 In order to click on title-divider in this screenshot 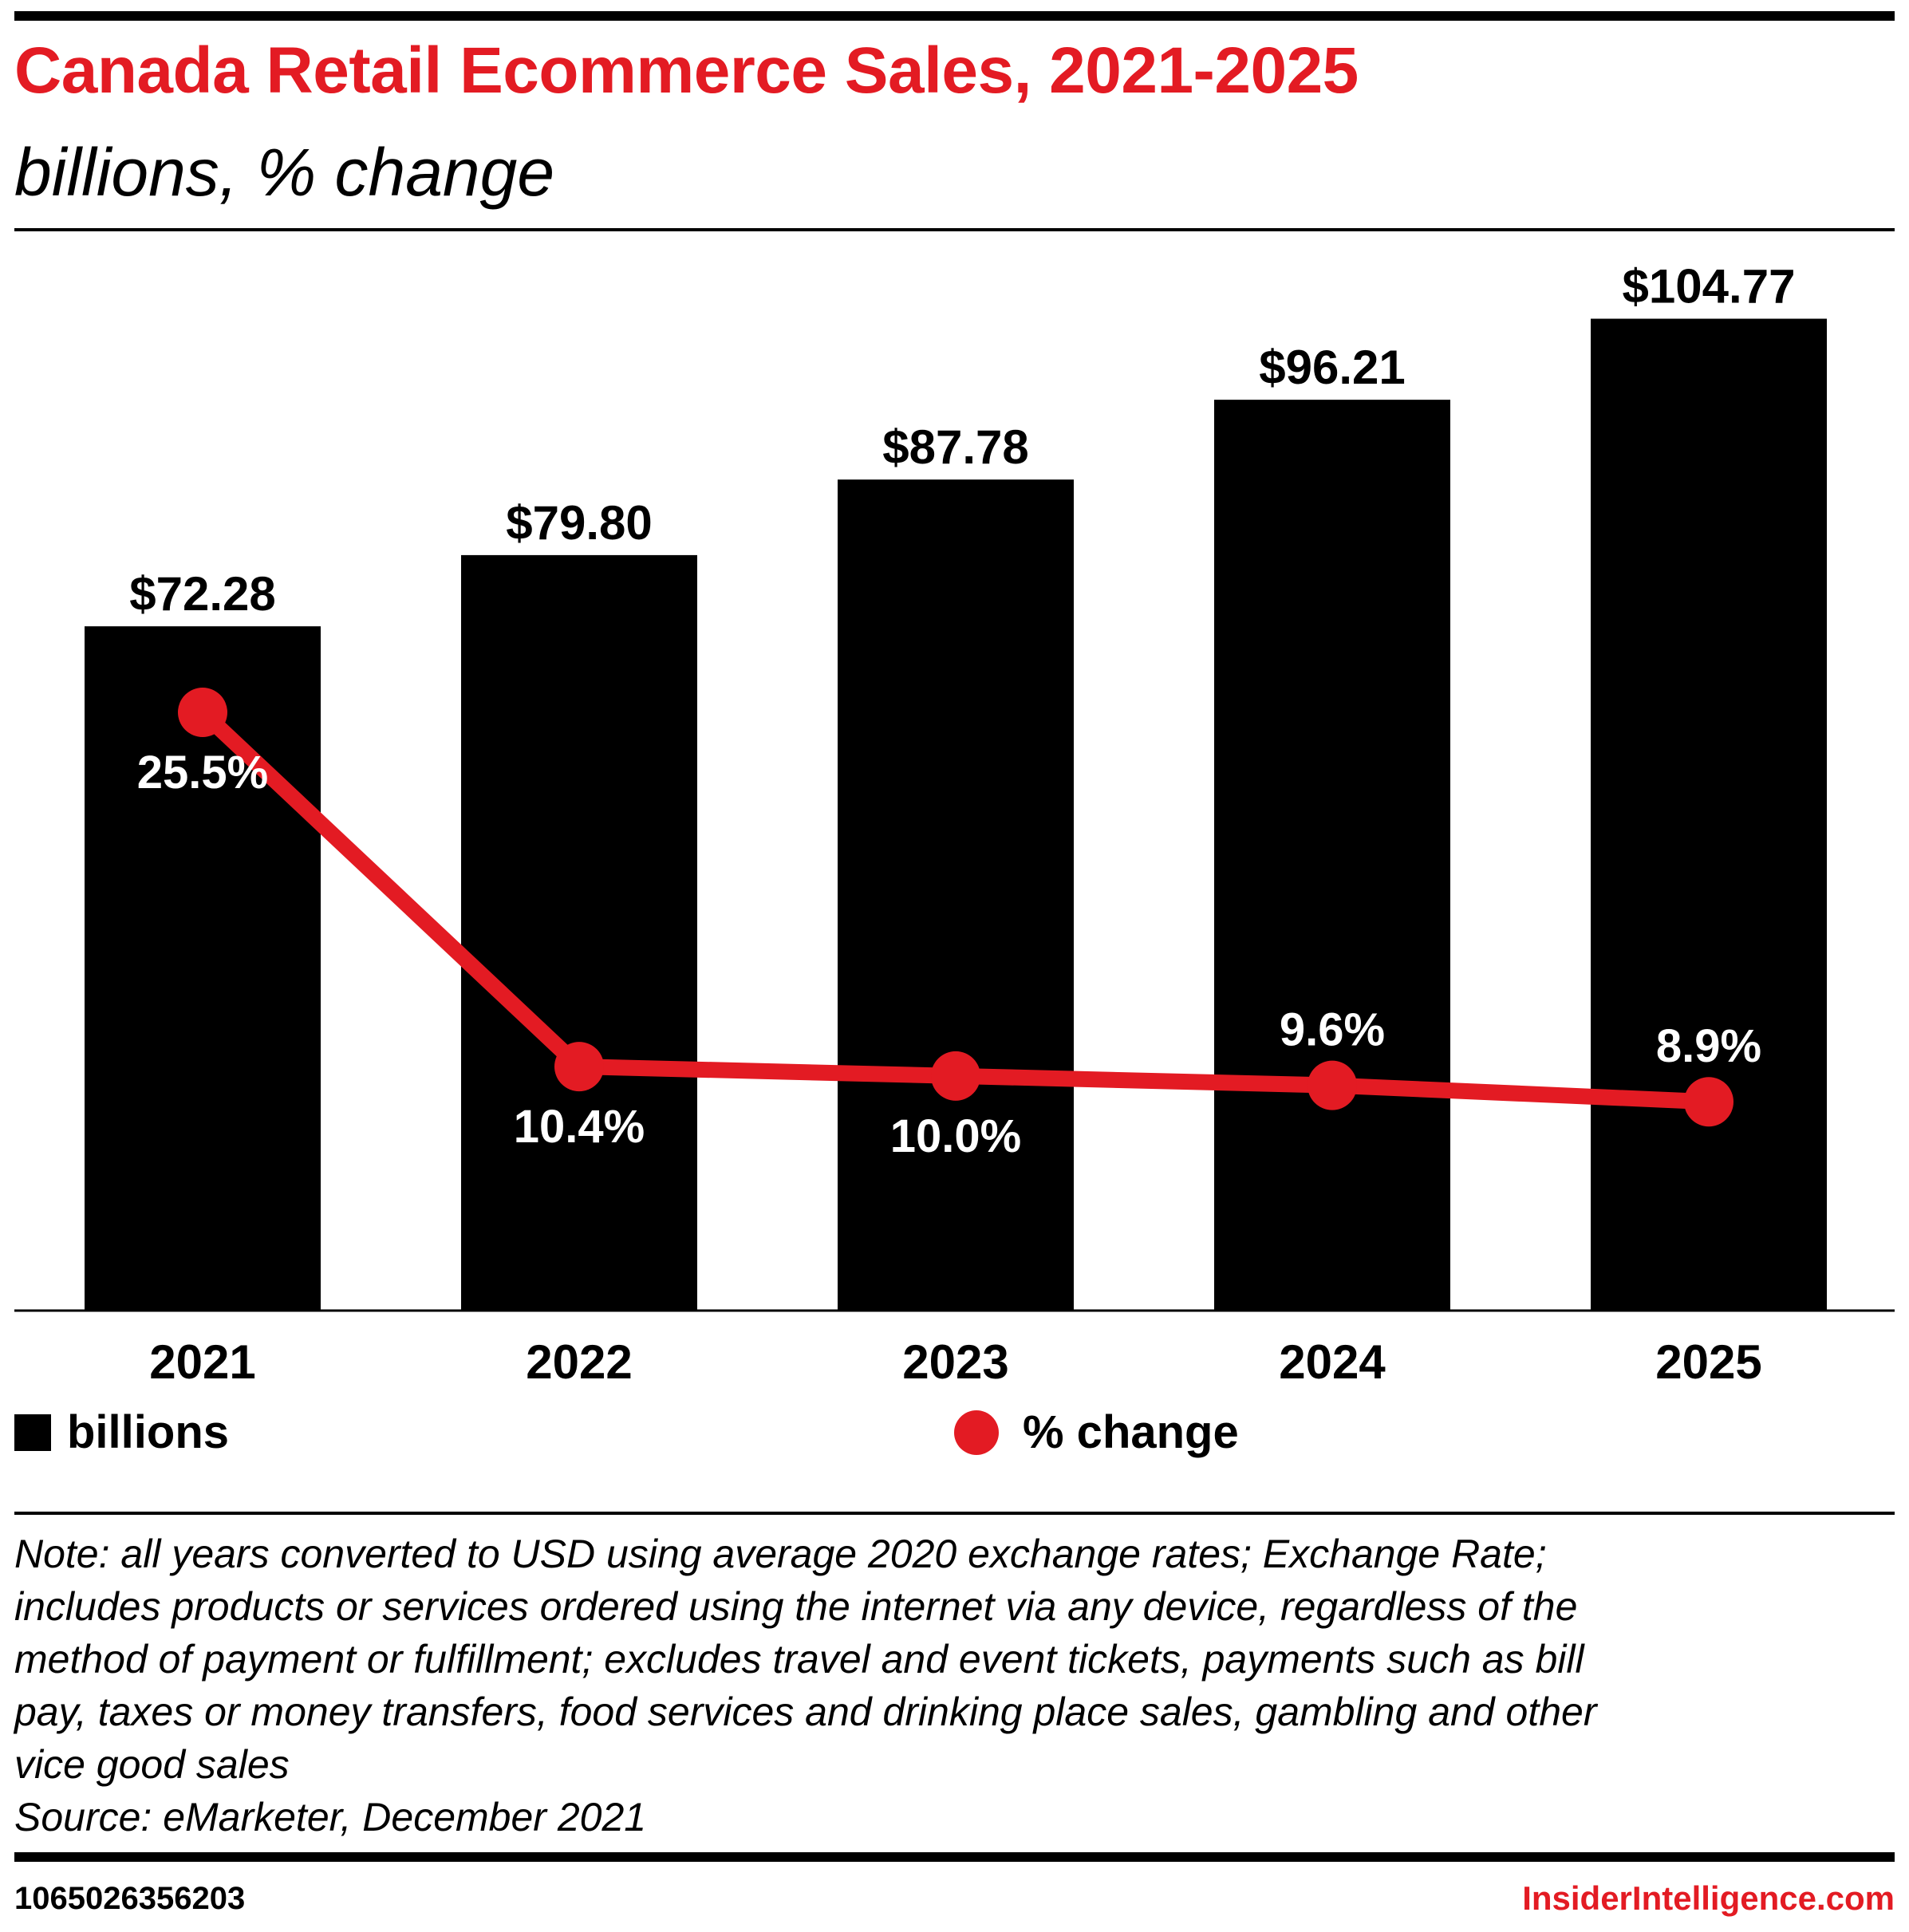, I will do `click(954, 230)`.